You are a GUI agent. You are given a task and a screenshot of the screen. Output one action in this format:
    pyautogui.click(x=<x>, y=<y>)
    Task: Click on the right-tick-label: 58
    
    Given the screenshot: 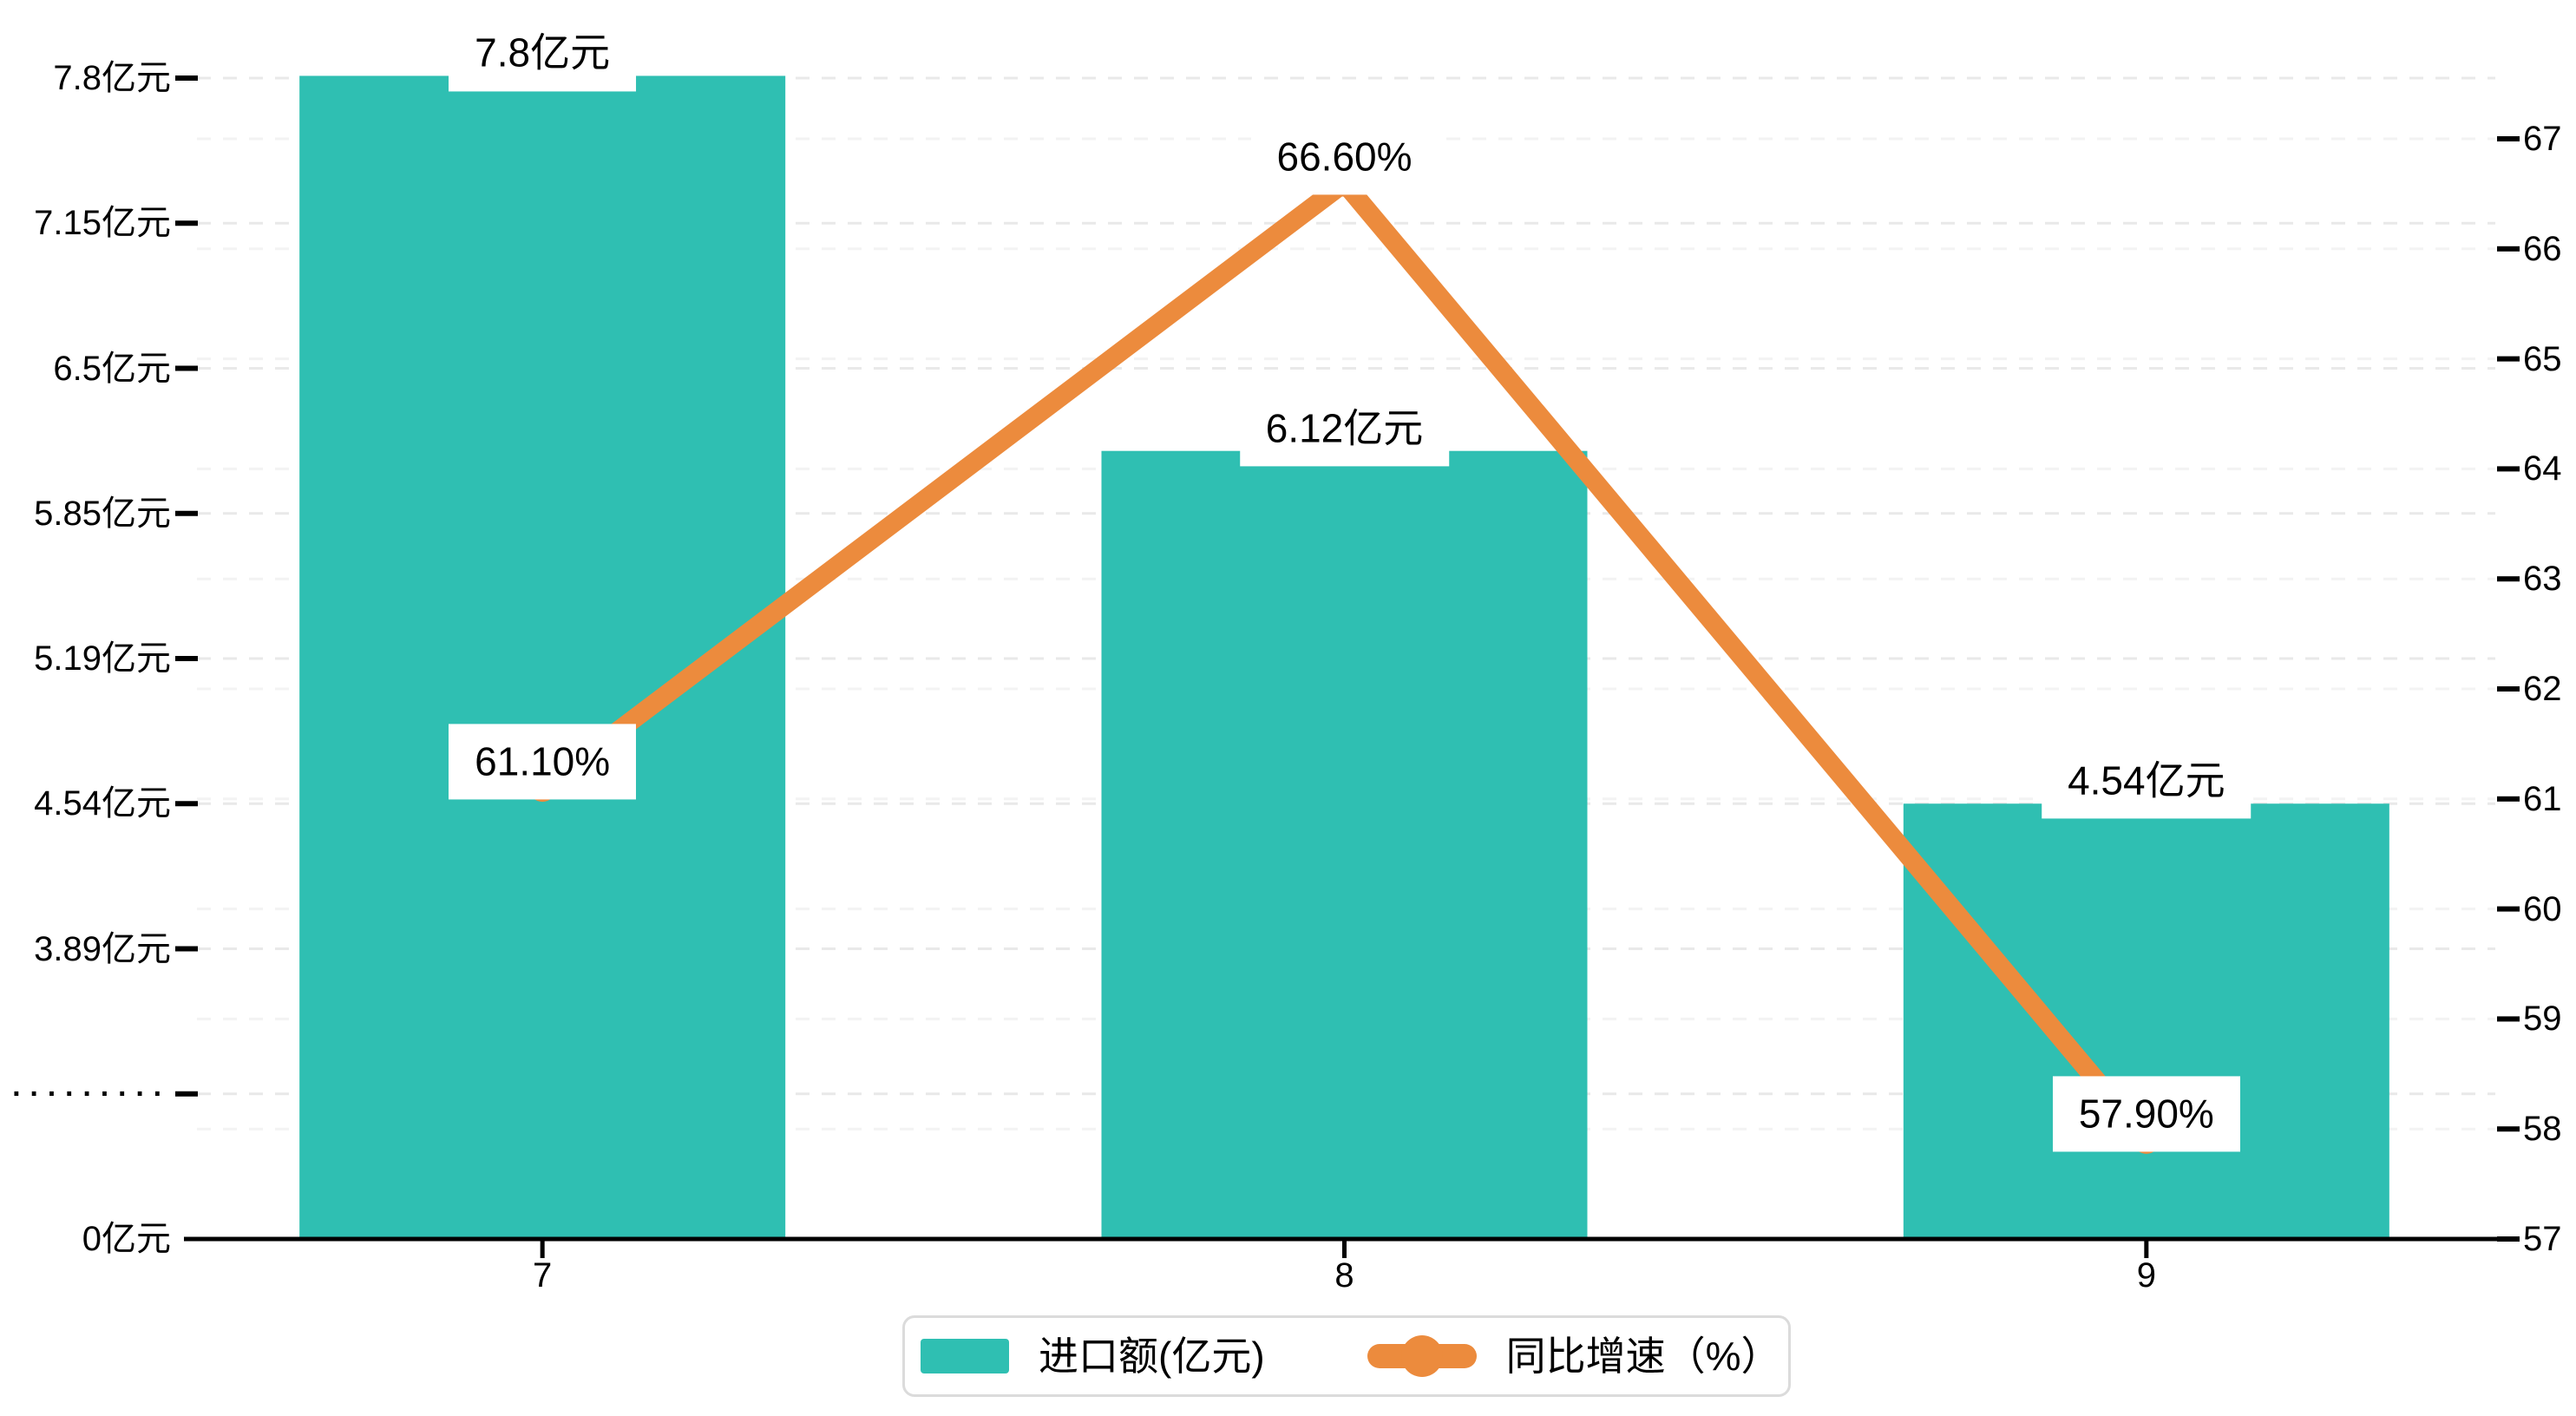 What is the action you would take?
    pyautogui.click(x=2542, y=1129)
    